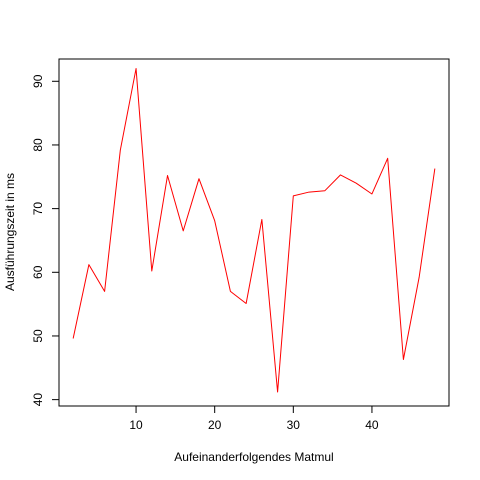  Describe the element at coordinates (253, 457) in the screenshot. I see `x-axis-title: Aufeinanderfolgendes Matmul` at that location.